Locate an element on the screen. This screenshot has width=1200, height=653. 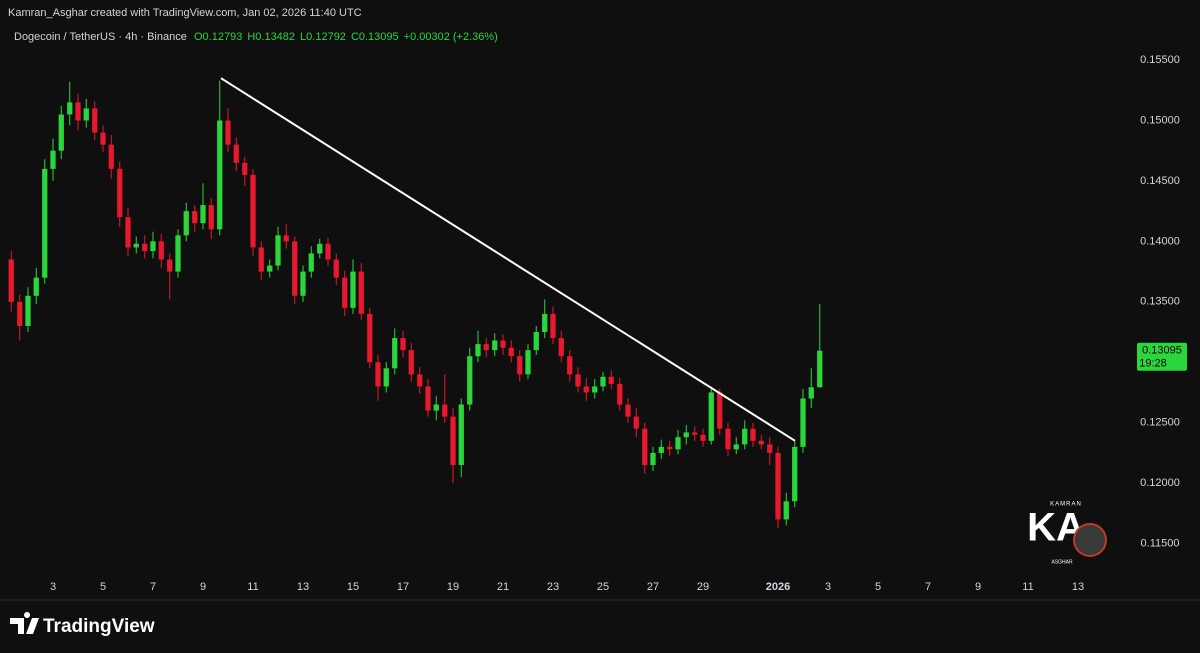
symbol: Dogecoin / TetherUS · 4h · Binance is located at coordinates (100, 37).